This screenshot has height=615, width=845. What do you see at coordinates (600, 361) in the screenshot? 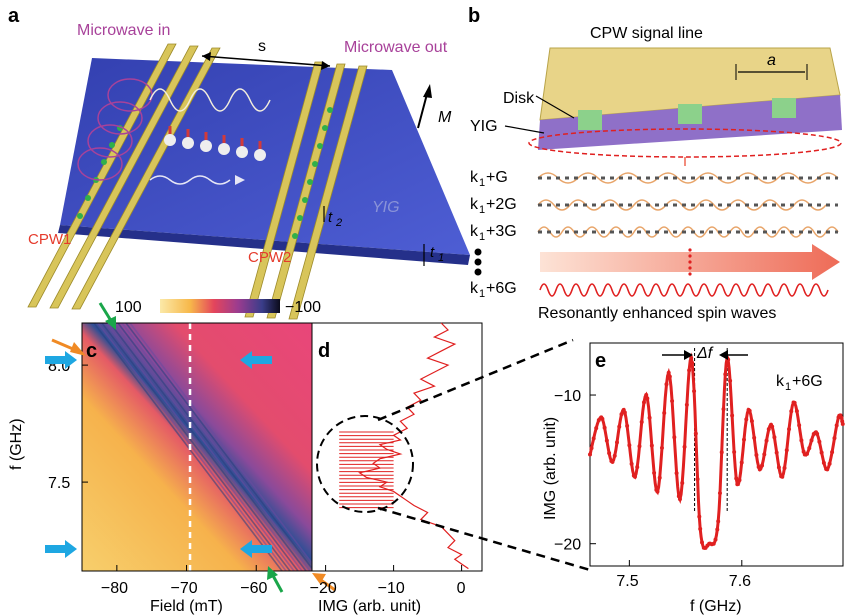
I see `panel-label-e: e` at bounding box center [600, 361].